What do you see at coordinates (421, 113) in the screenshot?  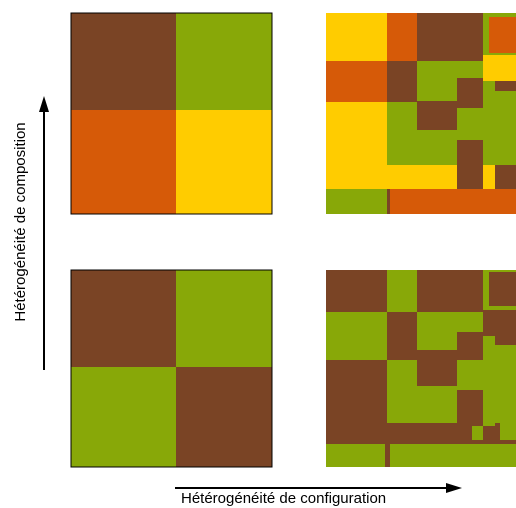 I see `panel-top-right` at bounding box center [421, 113].